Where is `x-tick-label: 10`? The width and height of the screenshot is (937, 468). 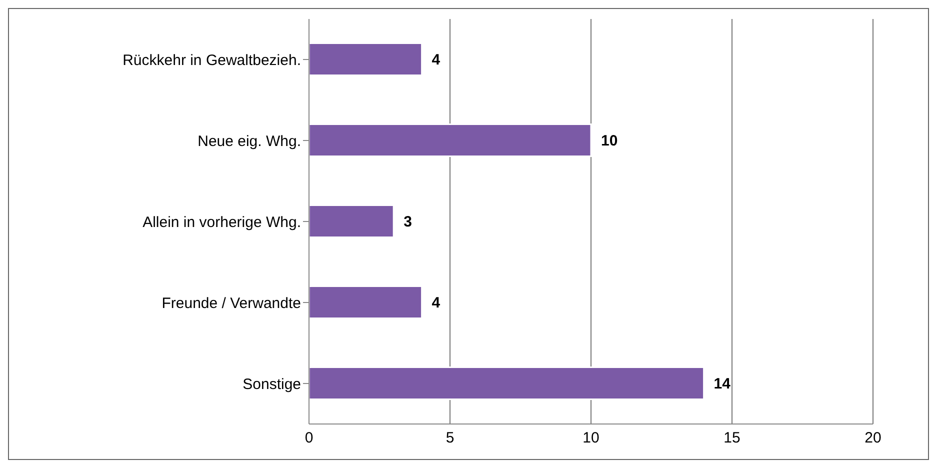
x-tick-label: 10 is located at coordinates (591, 438).